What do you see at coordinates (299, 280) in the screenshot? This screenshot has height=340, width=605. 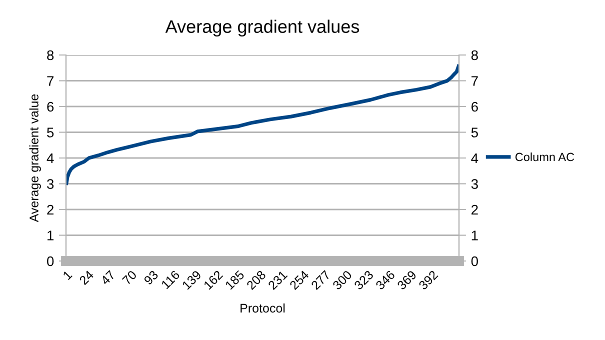 I see `x-tick-label: 254` at bounding box center [299, 280].